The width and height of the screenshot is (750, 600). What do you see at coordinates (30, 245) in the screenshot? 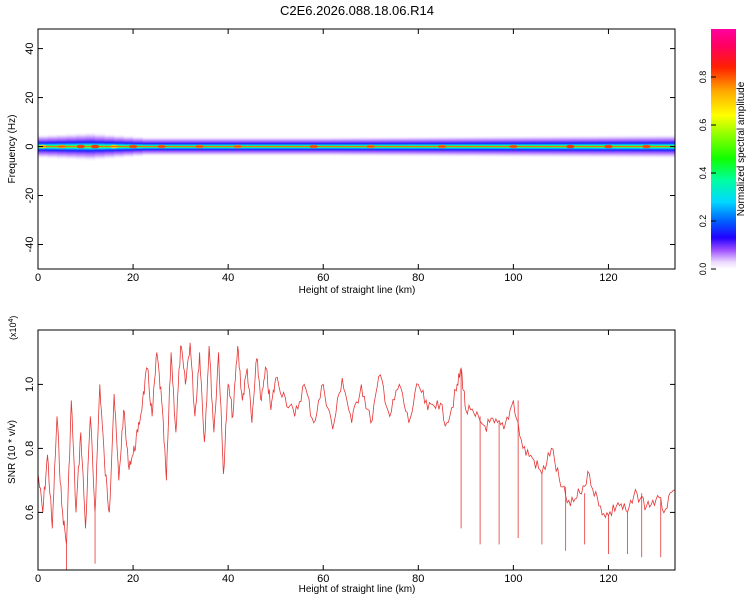
I see `y-tick-label: -40` at bounding box center [30, 245].